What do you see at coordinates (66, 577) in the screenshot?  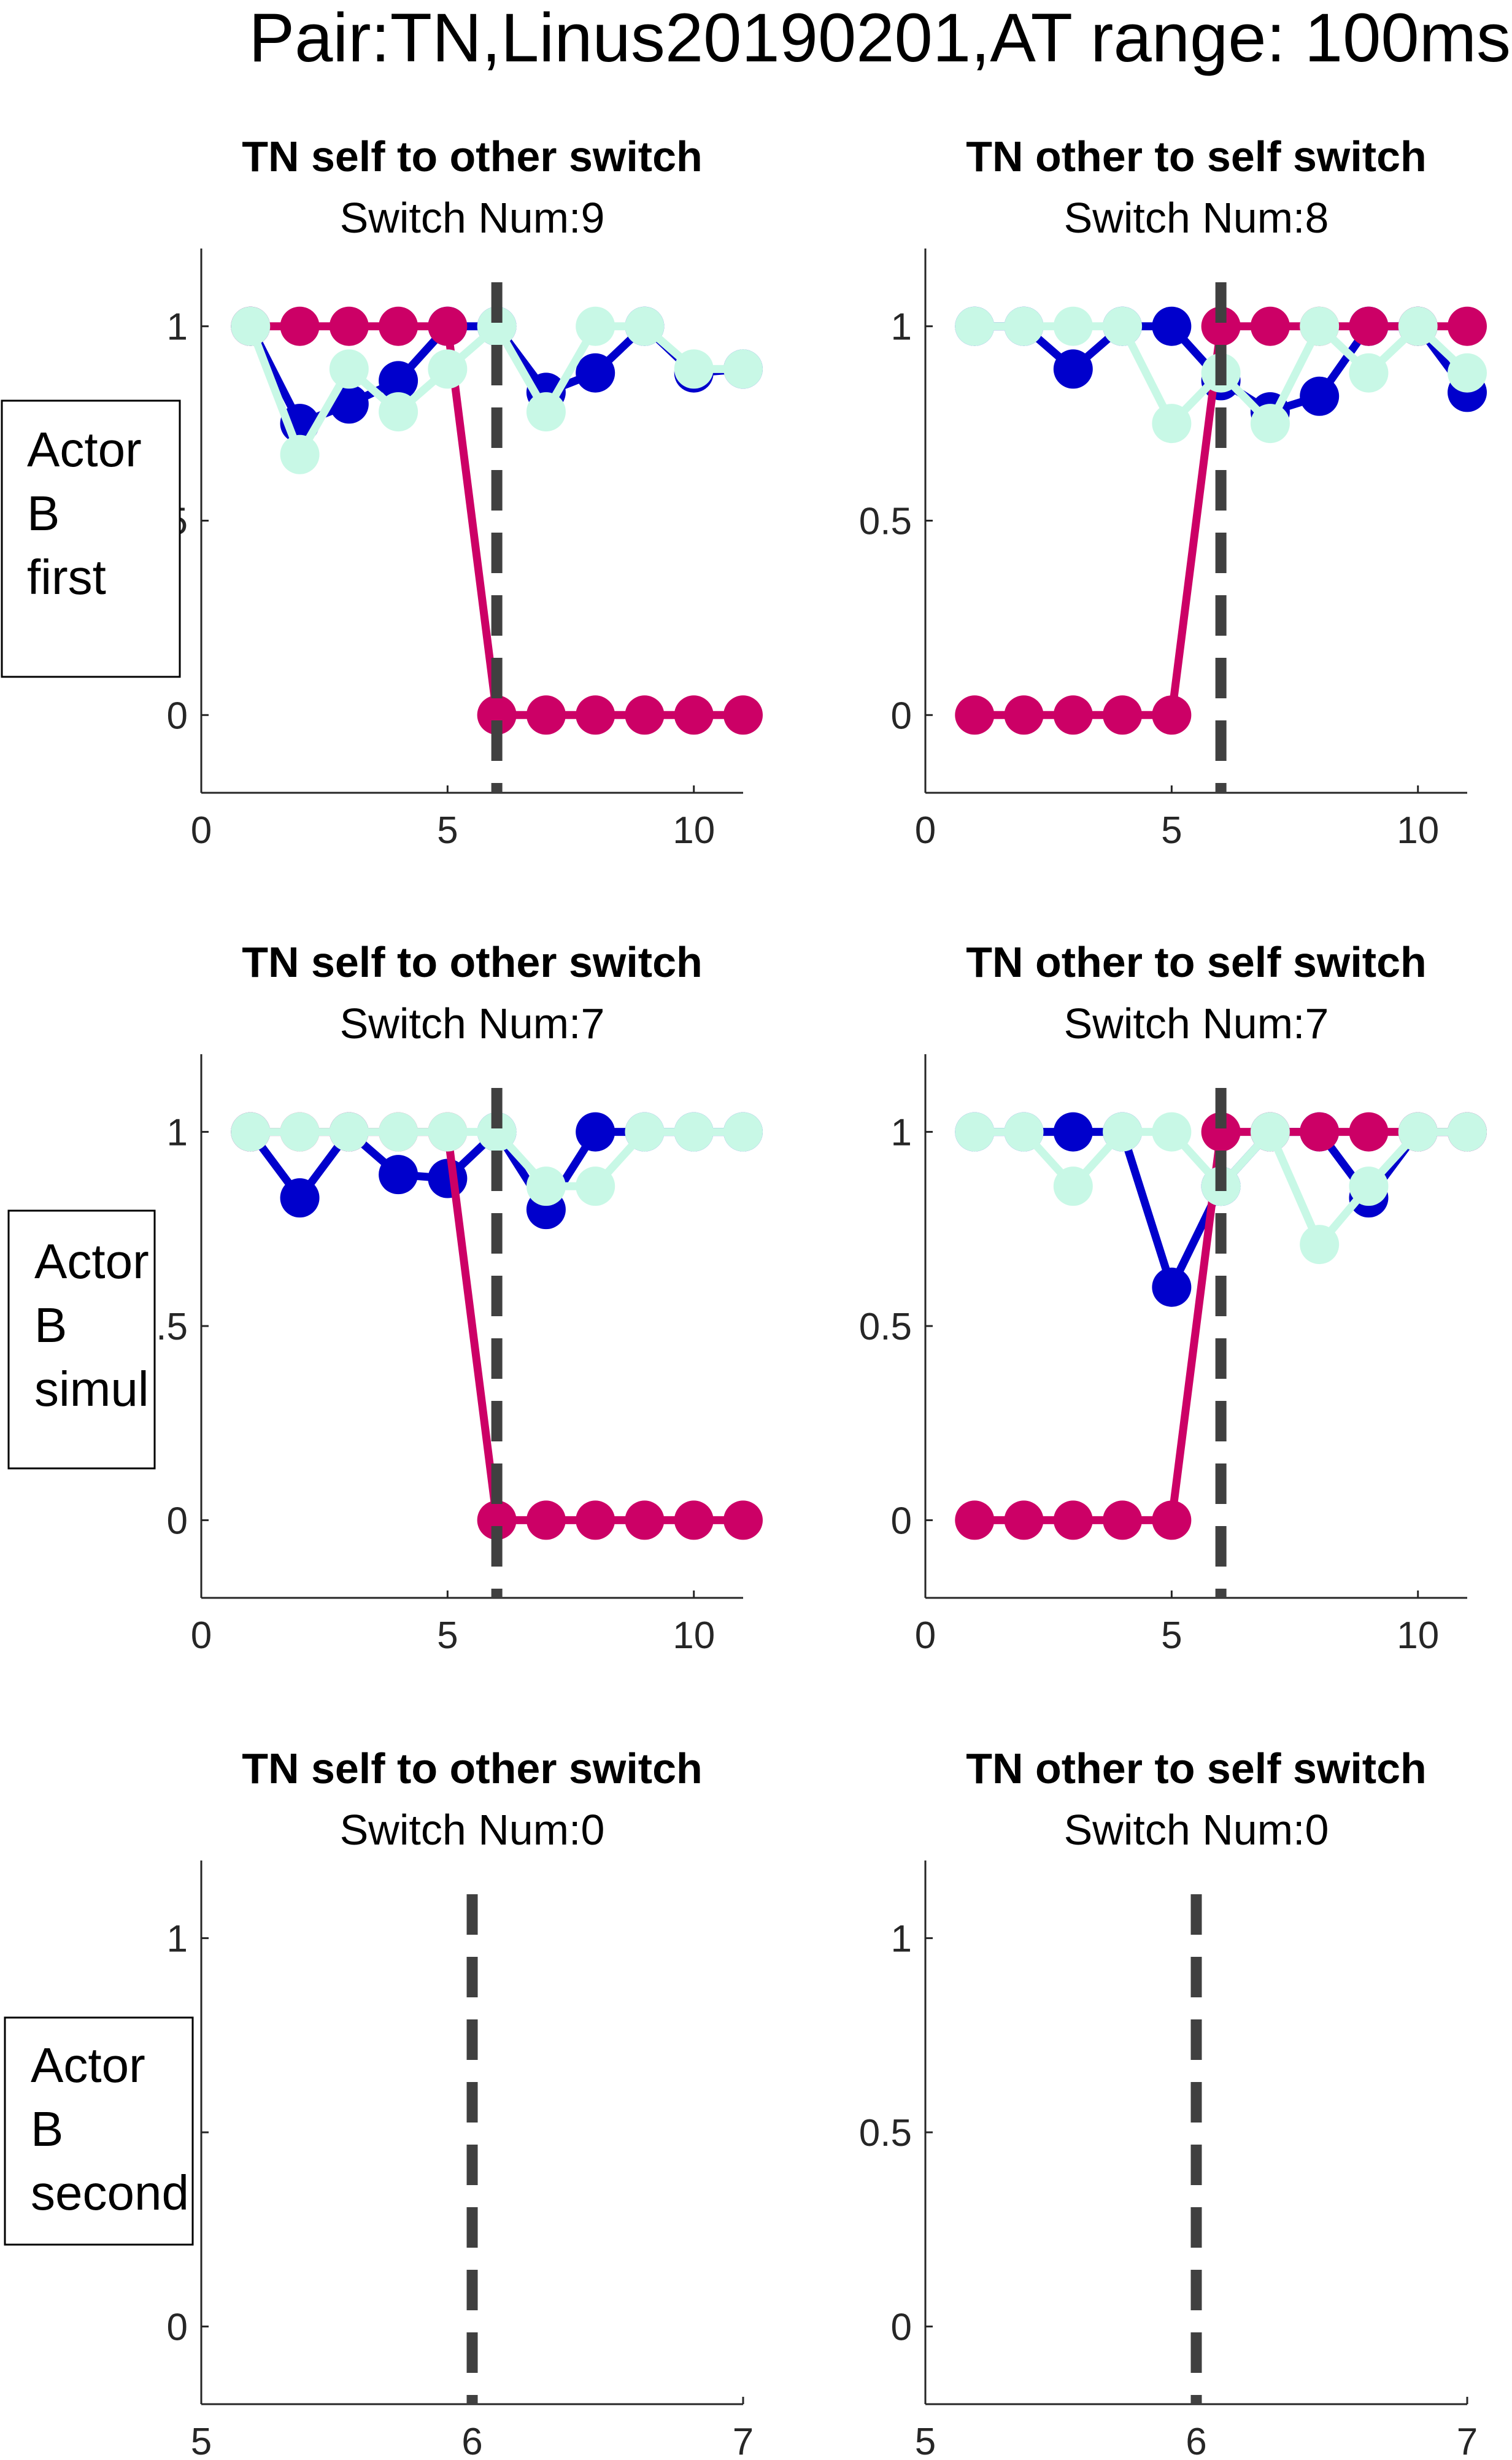 I see `row-label-line: first` at bounding box center [66, 577].